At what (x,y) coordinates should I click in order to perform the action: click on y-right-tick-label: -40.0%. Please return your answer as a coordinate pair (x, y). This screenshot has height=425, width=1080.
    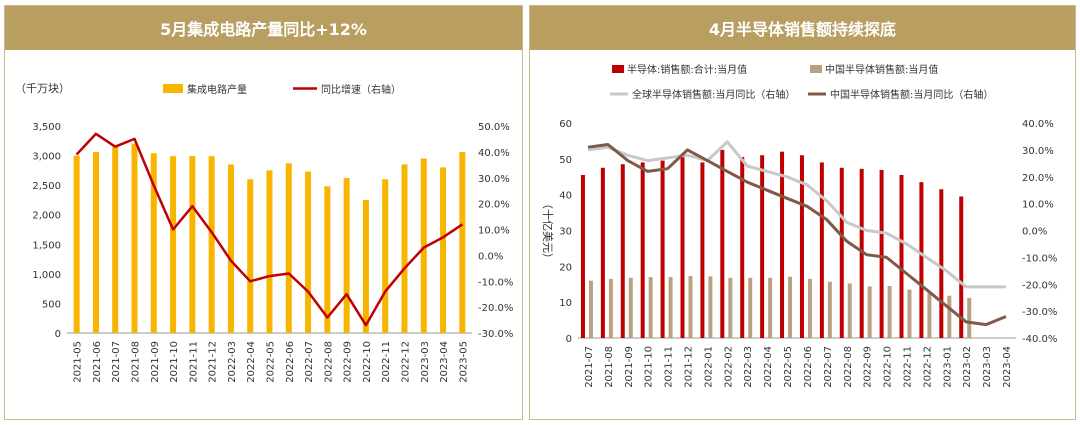
    Looking at the image, I should click on (1039, 339).